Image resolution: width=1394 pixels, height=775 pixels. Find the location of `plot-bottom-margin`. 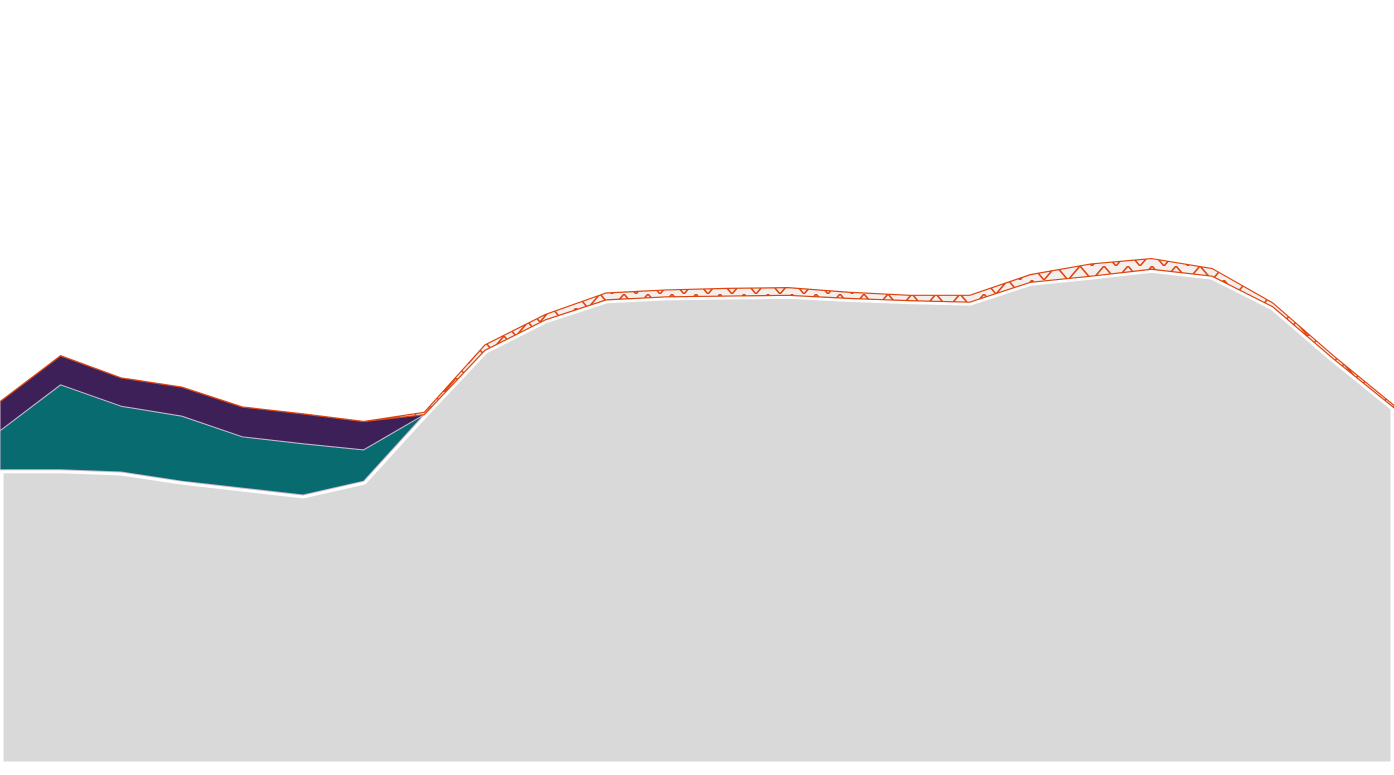

plot-bottom-margin is located at coordinates (697, 770).